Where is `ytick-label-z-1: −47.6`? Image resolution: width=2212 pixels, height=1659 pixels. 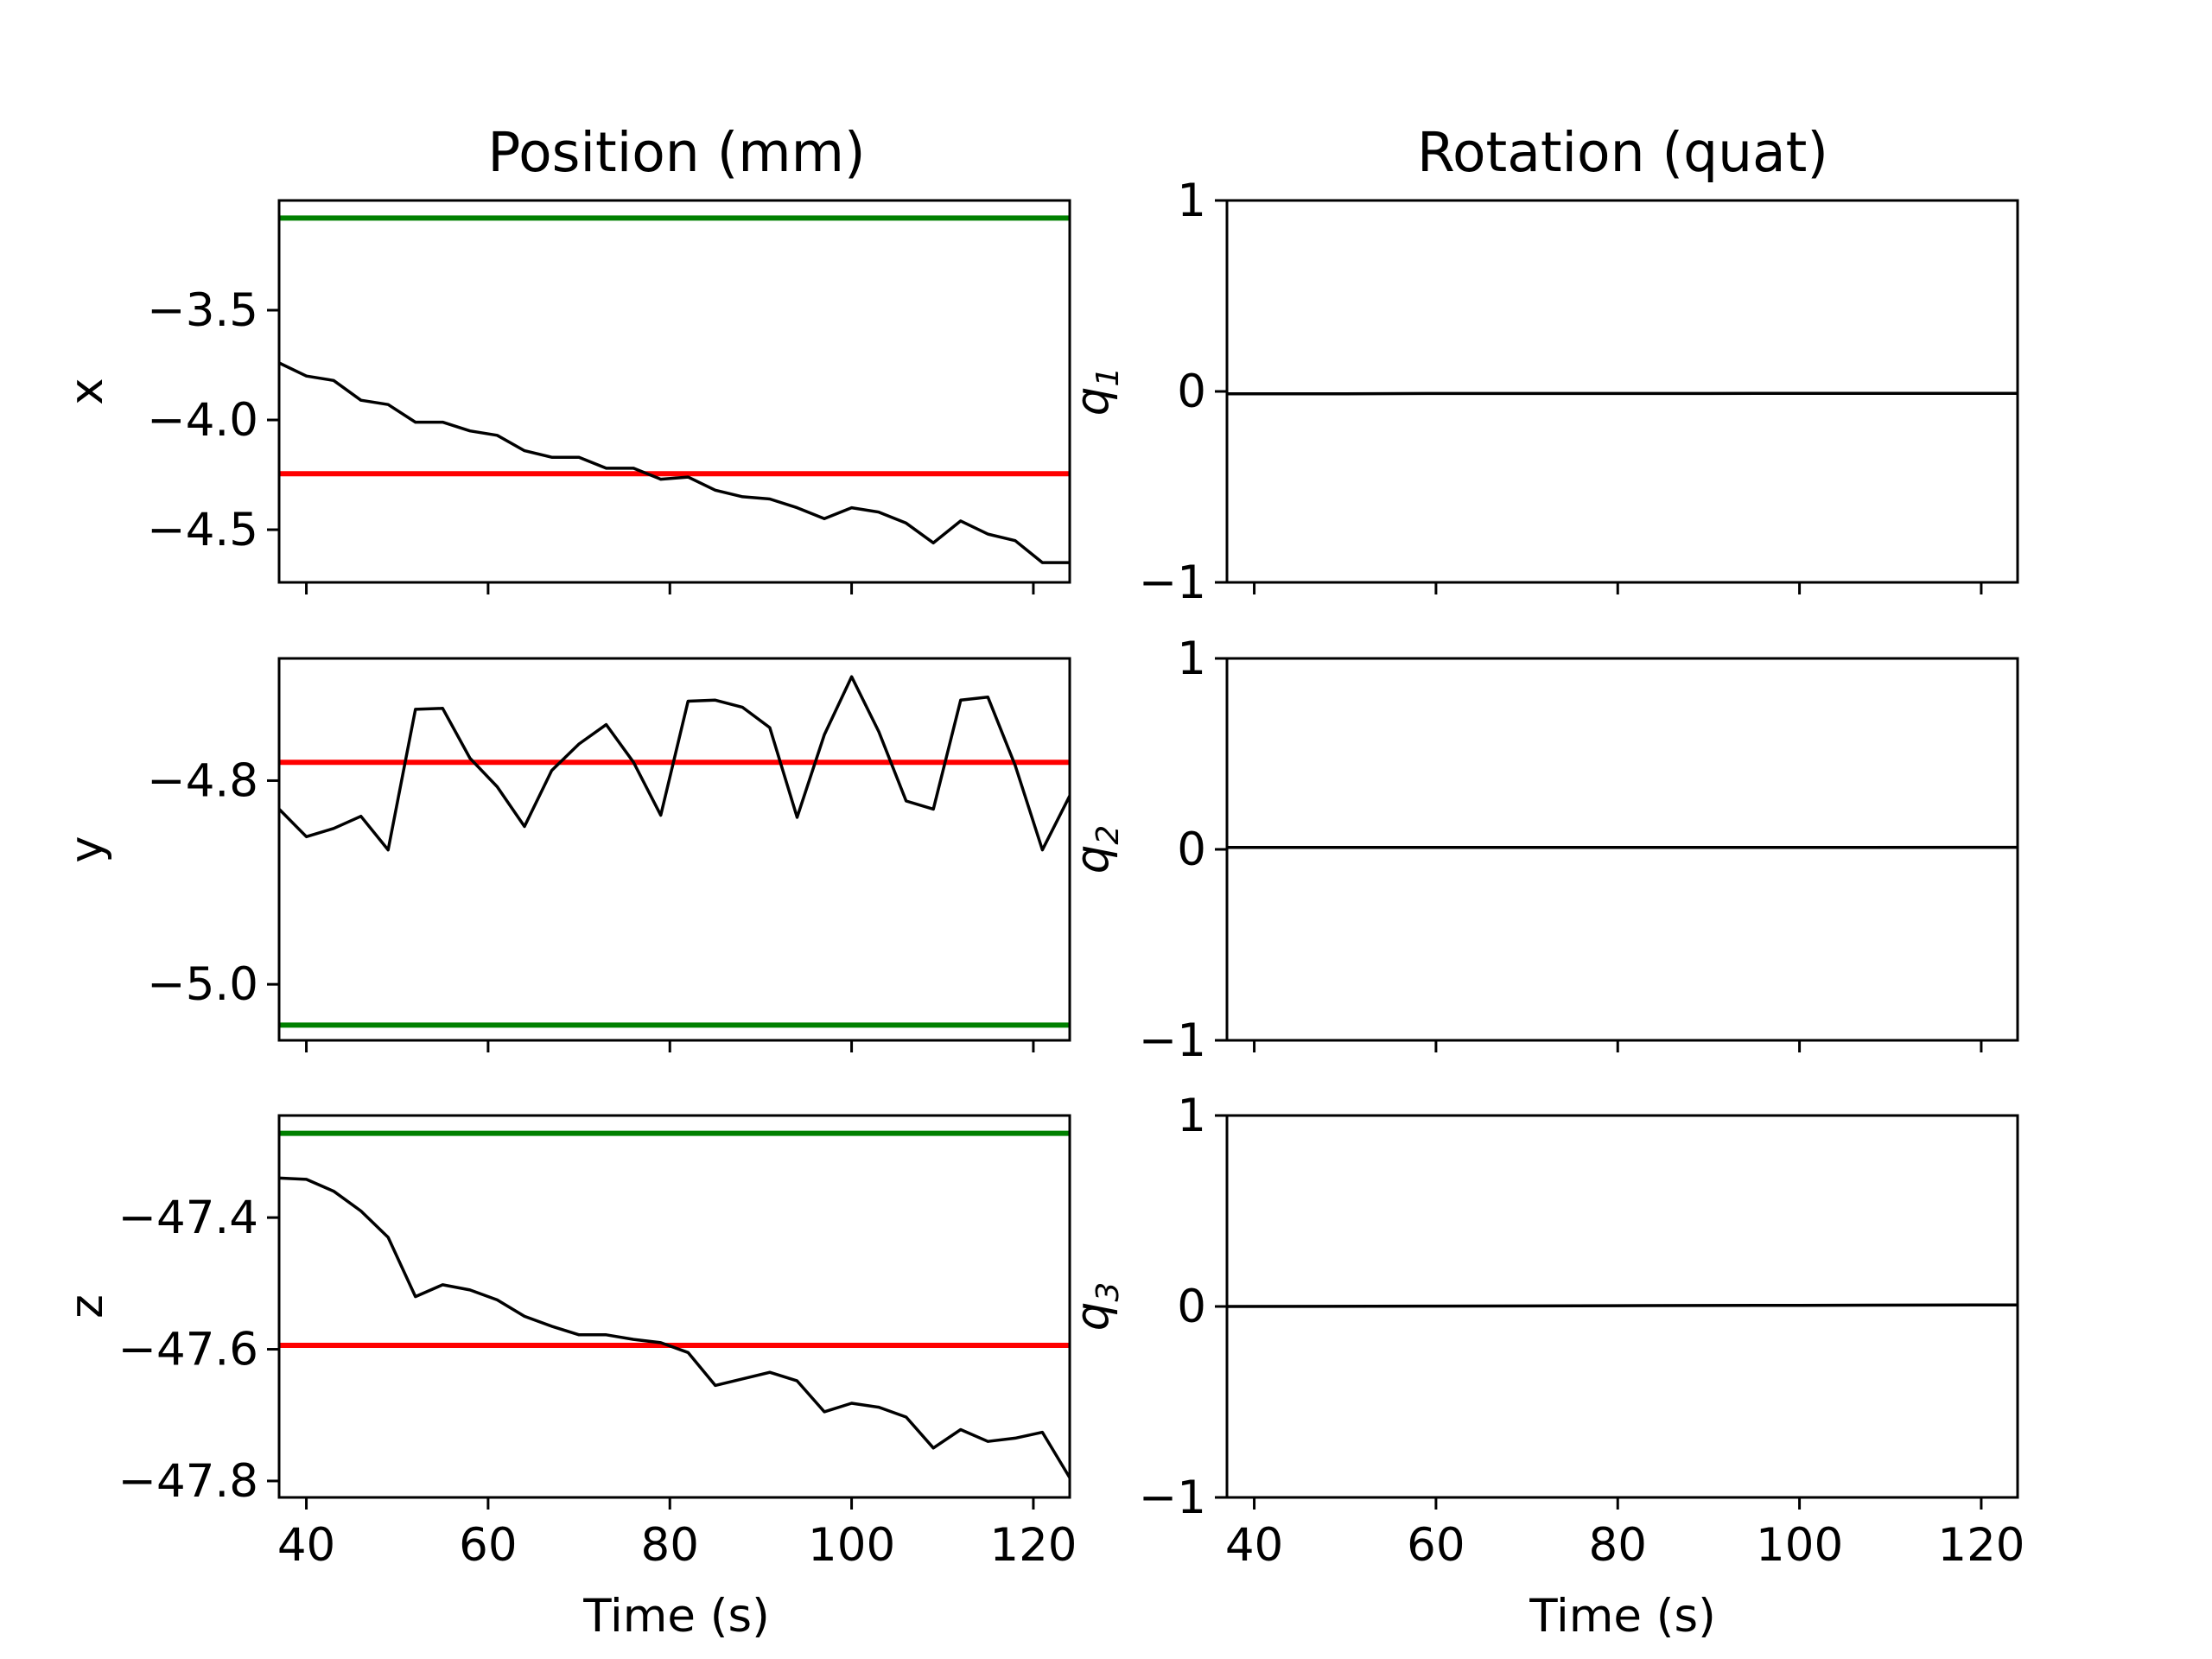
ytick-label-z-1: −47.6 is located at coordinates (188, 1350).